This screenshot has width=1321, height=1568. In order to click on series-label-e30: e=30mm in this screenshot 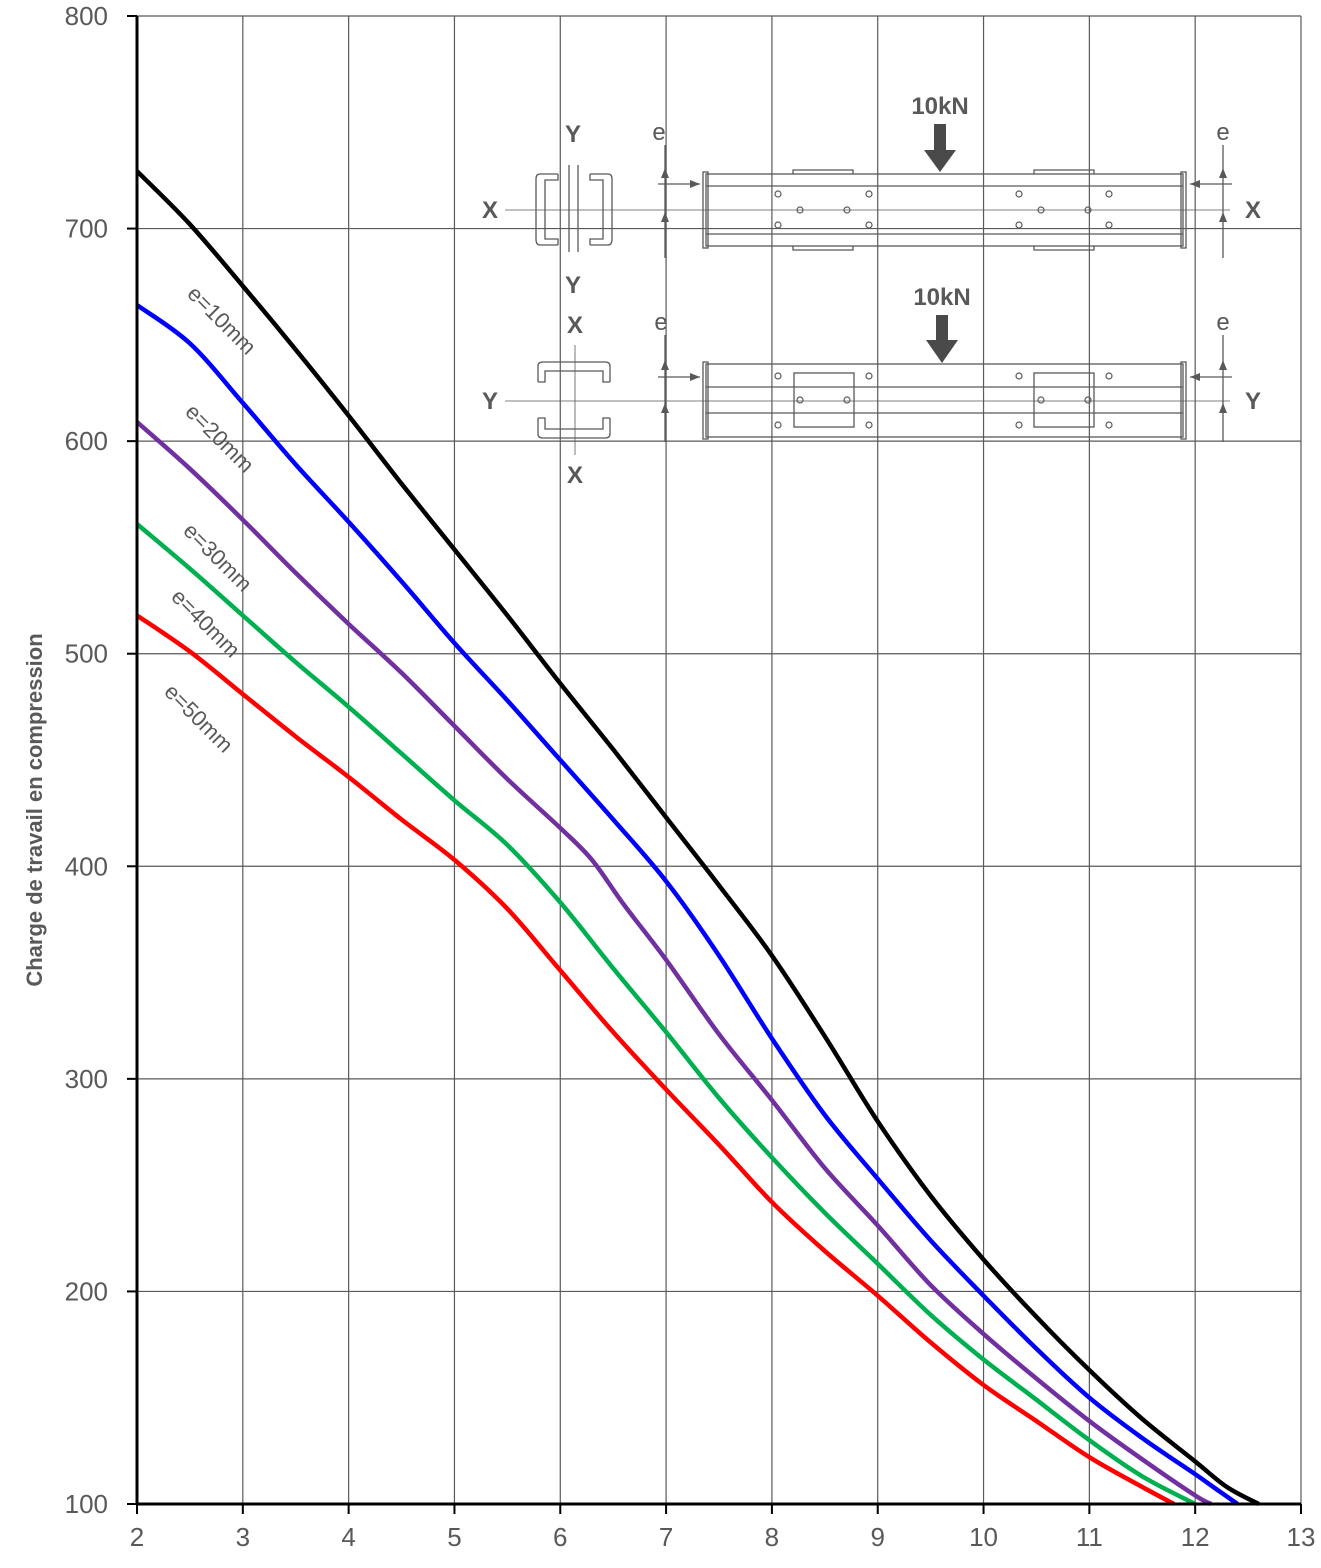, I will do `click(217, 557)`.